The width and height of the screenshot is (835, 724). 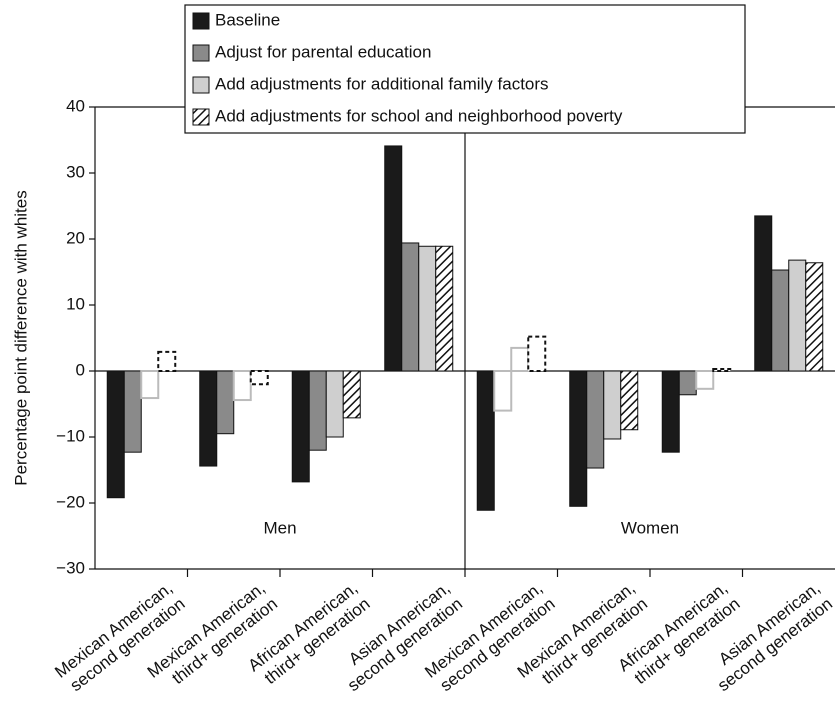 What do you see at coordinates (279, 527) in the screenshot?
I see `panel-label: Men` at bounding box center [279, 527].